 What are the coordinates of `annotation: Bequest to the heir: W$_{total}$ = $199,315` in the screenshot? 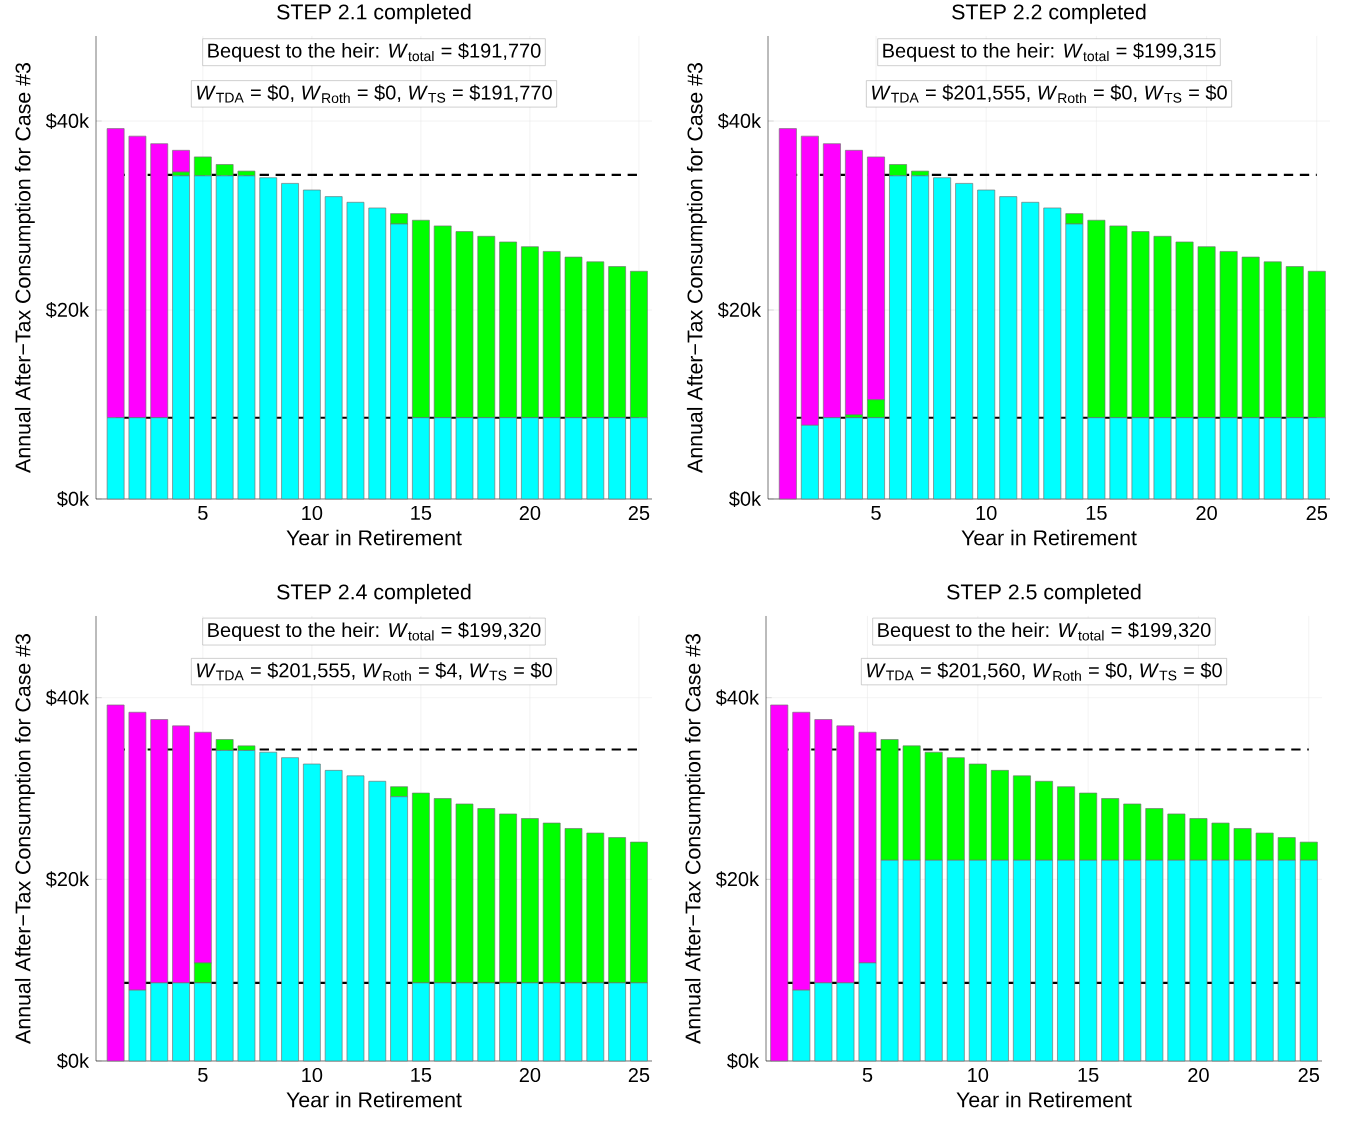 It's located at (1049, 52).